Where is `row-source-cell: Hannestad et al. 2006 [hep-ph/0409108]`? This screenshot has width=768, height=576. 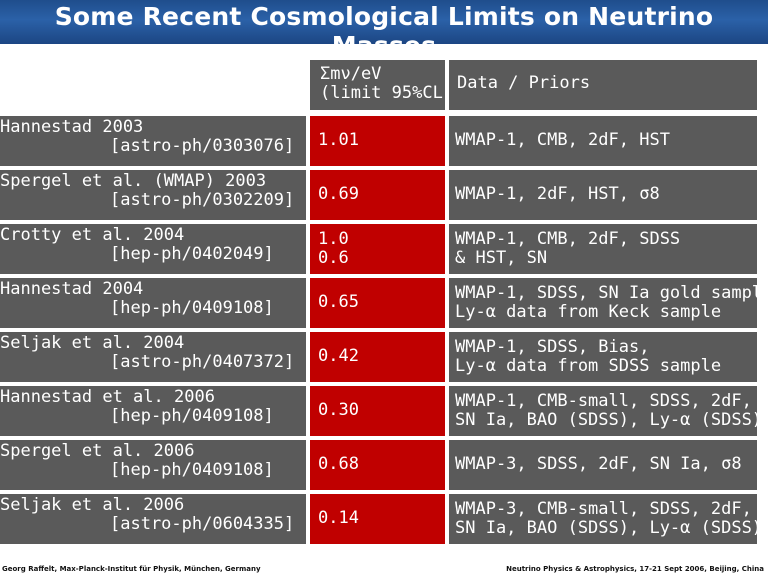 row-source-cell: Hannestad et al. 2006 [hep-ph/0409108] is located at coordinates (153, 411).